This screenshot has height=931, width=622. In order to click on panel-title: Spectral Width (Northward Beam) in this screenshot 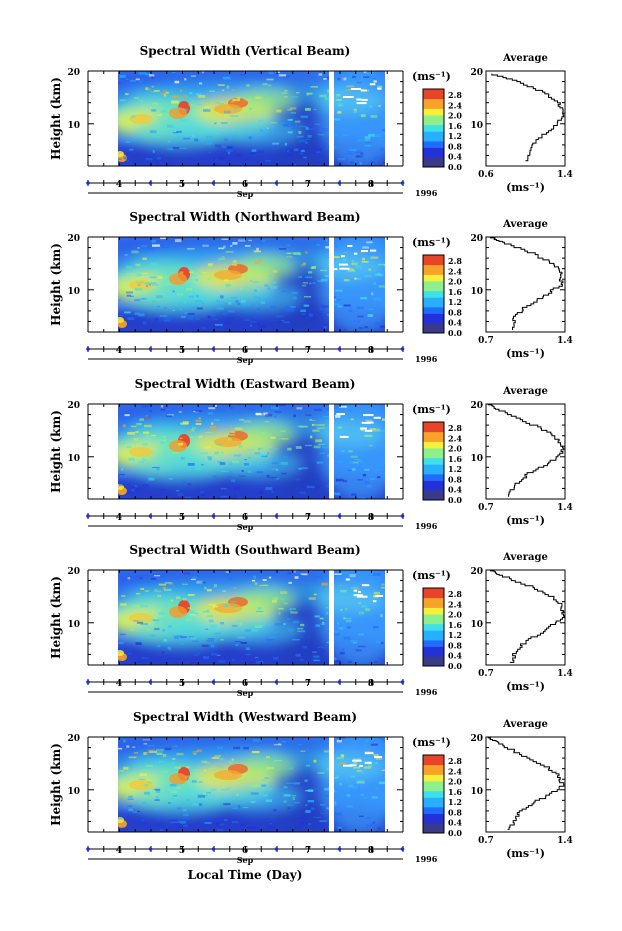, I will do `click(244, 217)`.